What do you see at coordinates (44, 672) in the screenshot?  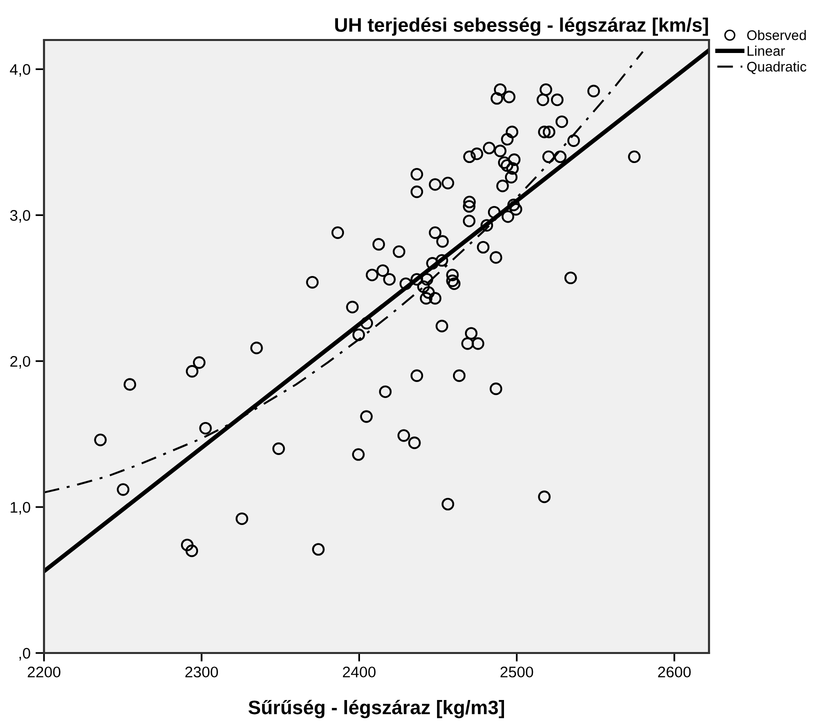 I see `x-tick-label: 2200` at bounding box center [44, 672].